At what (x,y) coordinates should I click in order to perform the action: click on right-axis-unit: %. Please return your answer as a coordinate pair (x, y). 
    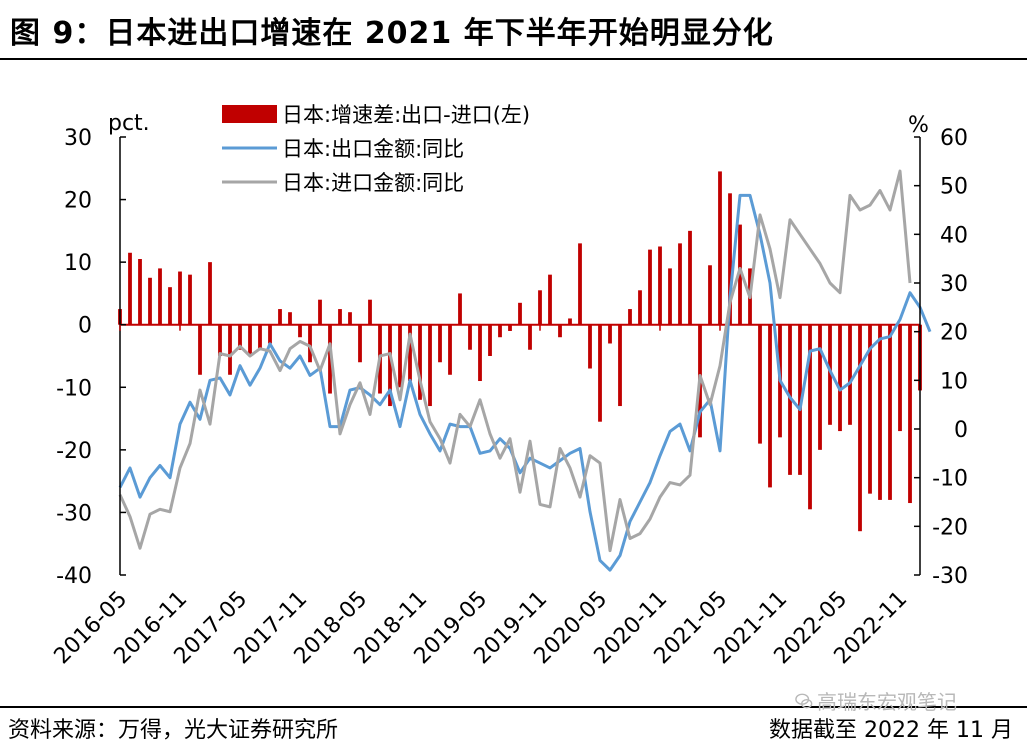
    Looking at the image, I should click on (918, 125).